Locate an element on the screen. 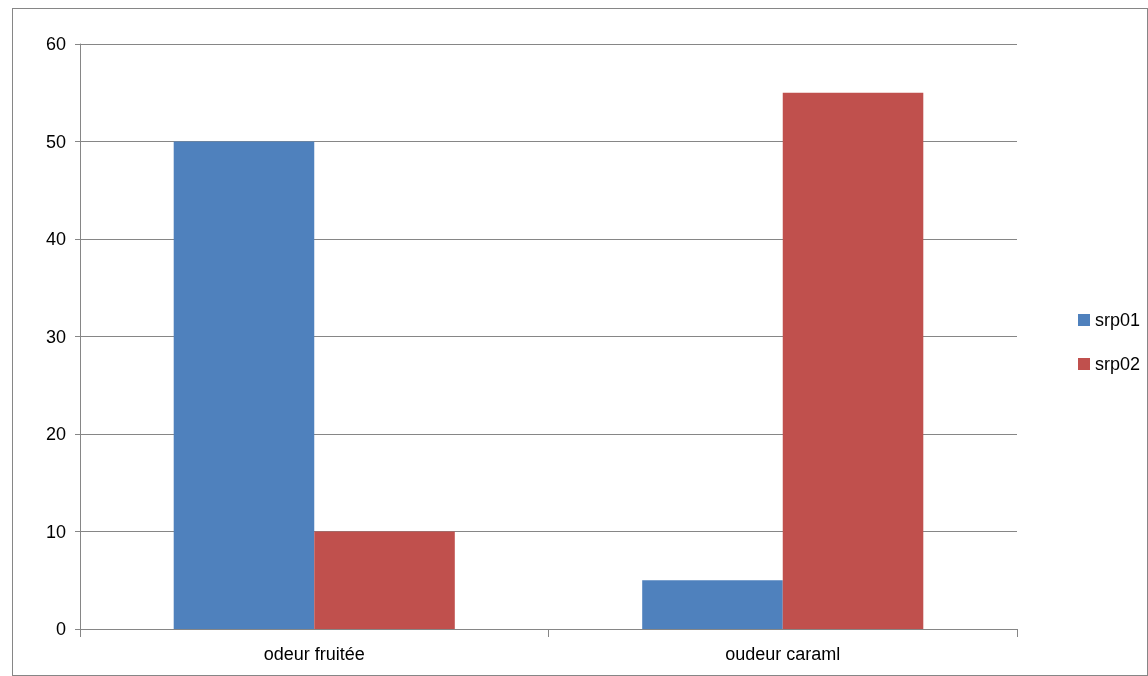 This screenshot has height=676, width=1148. y-tick-label: 30 is located at coordinates (55, 336).